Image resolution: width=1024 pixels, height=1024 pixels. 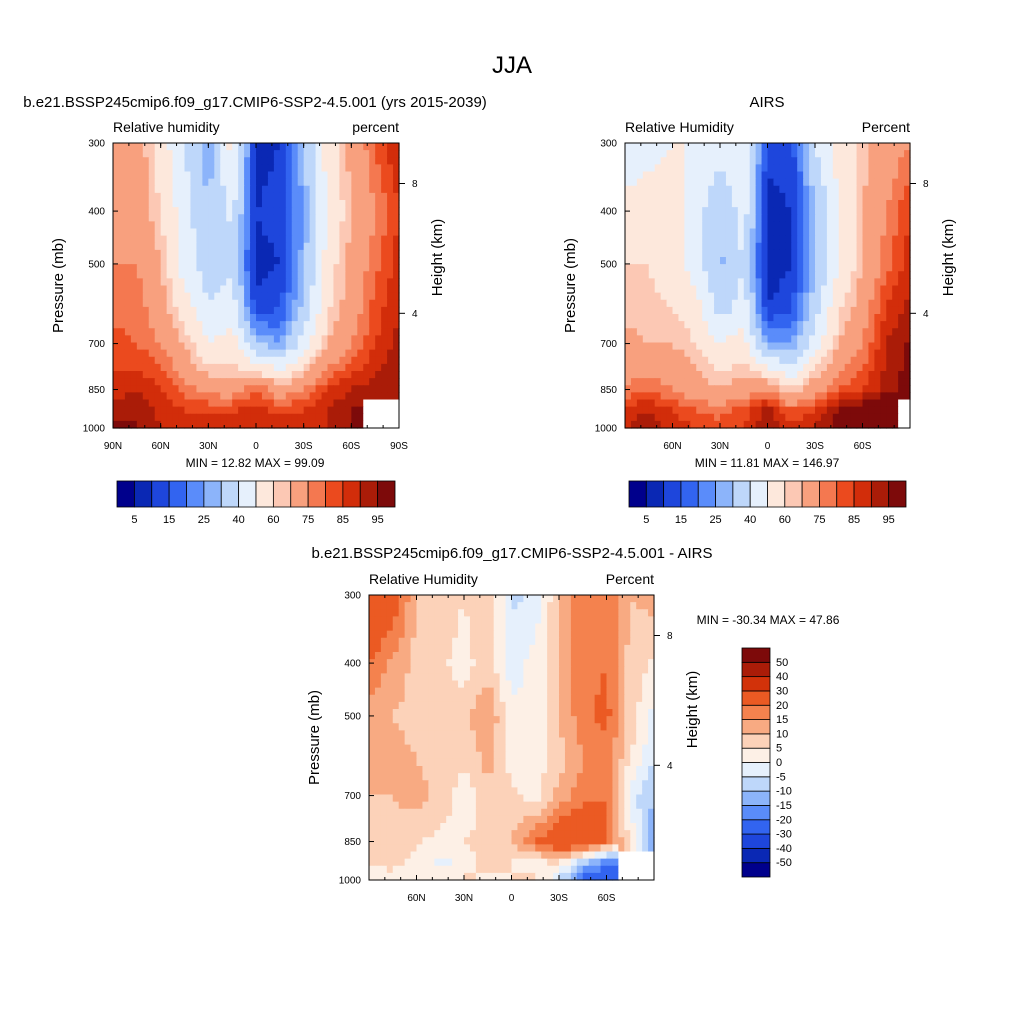 What do you see at coordinates (415, 314) in the screenshot?
I see `height-tick-label: 4` at bounding box center [415, 314].